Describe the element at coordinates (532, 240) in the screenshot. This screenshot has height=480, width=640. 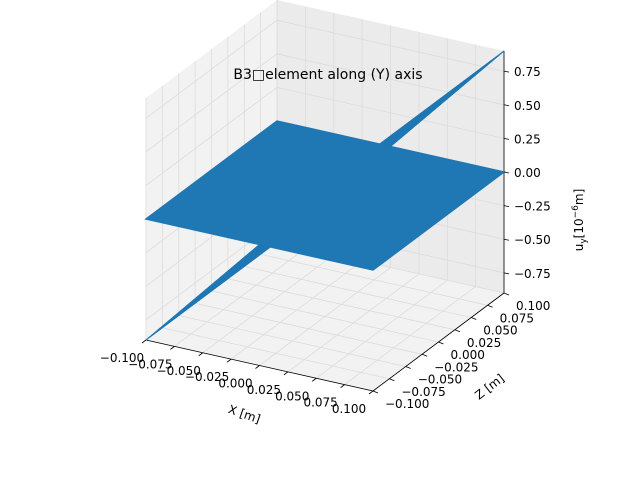
I see `z-tick-label: −0.50` at that location.